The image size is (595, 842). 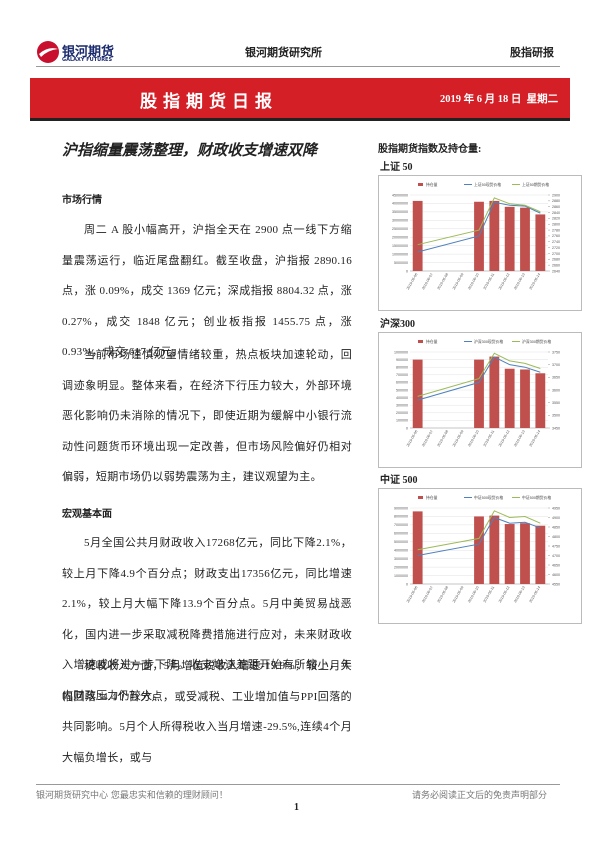 I want to click on y2-tick-label: 4750, so click(x=556, y=546).